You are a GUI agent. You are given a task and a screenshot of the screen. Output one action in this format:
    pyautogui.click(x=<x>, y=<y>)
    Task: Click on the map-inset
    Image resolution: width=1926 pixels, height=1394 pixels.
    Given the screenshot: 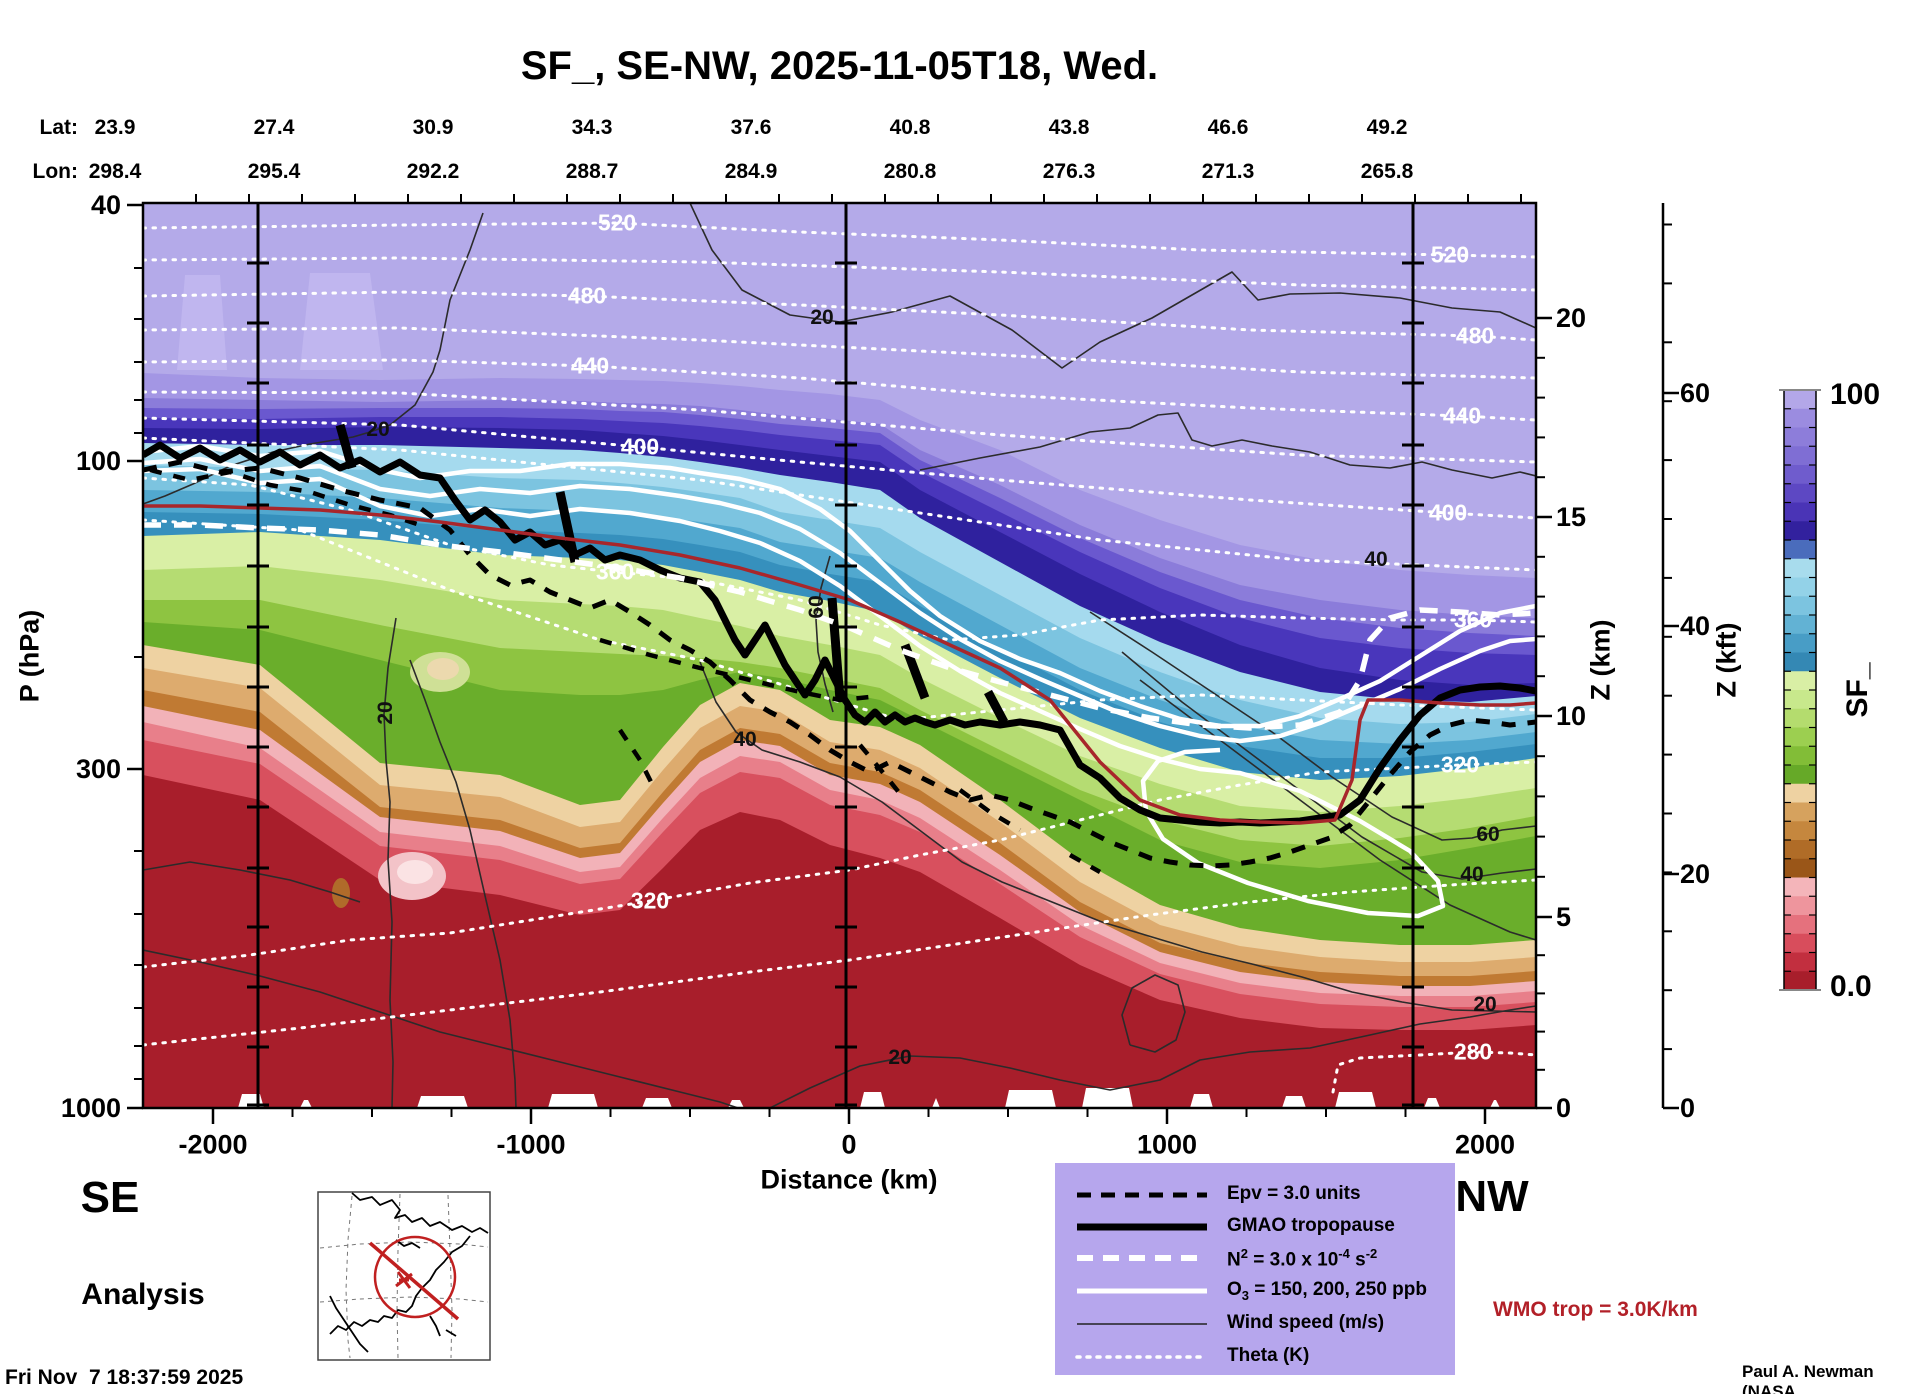 What is the action you would take?
    pyautogui.click(x=404, y=1276)
    